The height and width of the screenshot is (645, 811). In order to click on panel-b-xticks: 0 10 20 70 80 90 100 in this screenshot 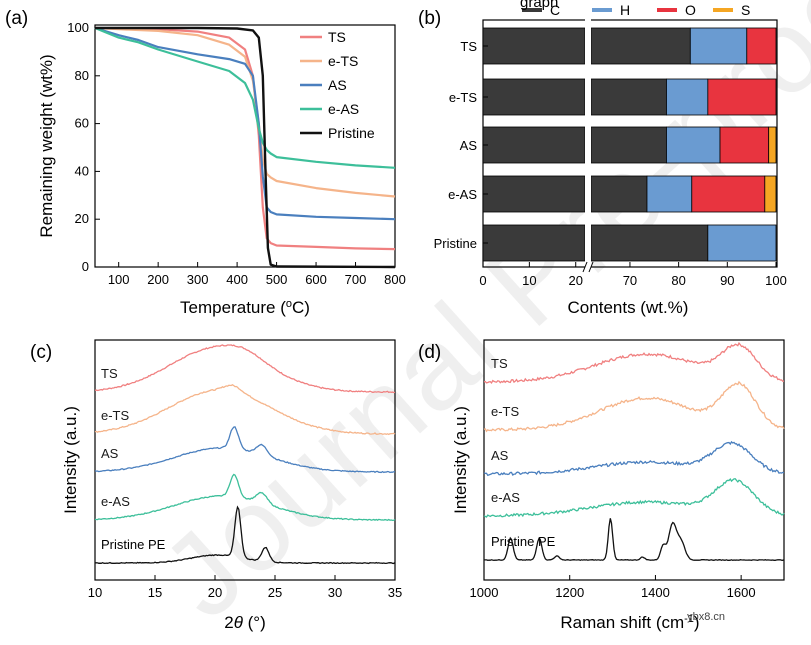, I will do `click(633, 275)`.